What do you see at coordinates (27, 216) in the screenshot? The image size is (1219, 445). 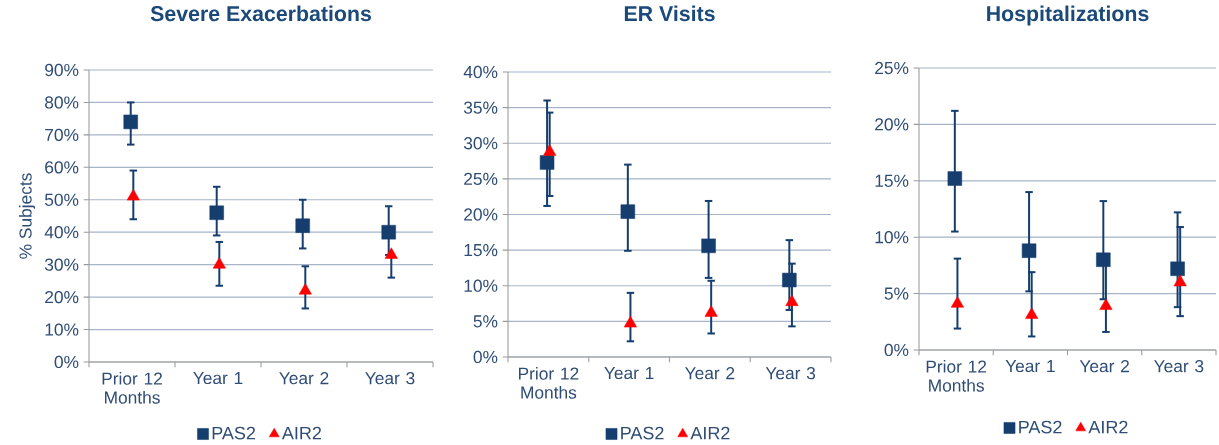 I see `y-axis-title: % Subjects` at bounding box center [27, 216].